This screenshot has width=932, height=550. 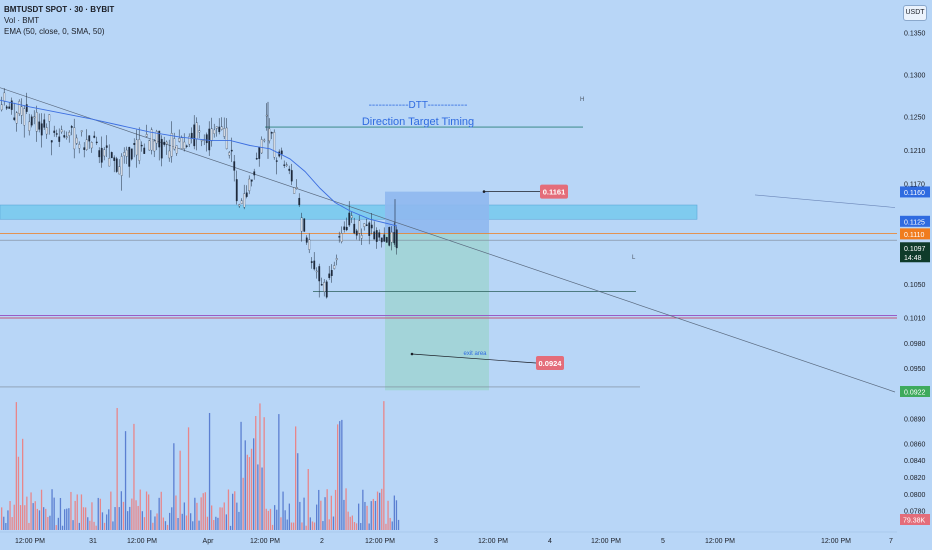 I want to click on x-tick-label: 3, so click(x=436, y=541).